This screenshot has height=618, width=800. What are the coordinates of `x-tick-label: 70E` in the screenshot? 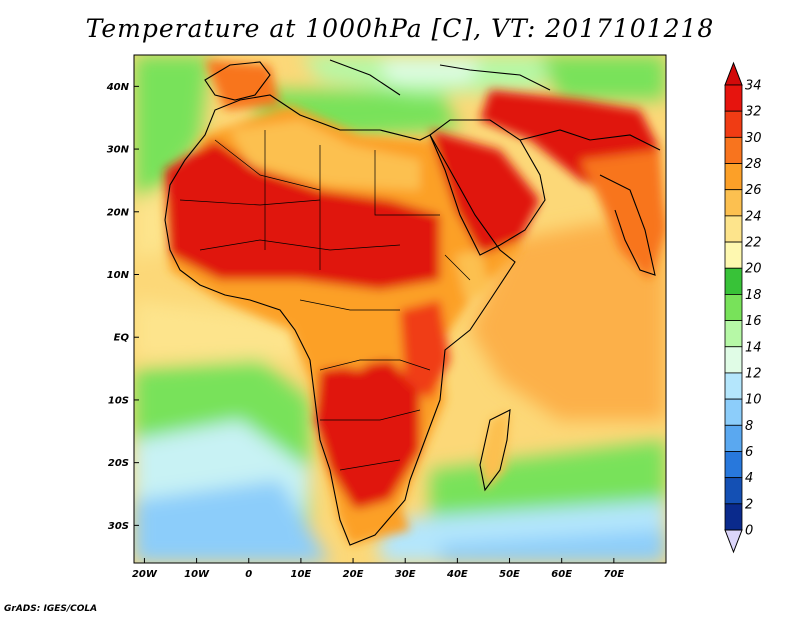 It's located at (613, 574).